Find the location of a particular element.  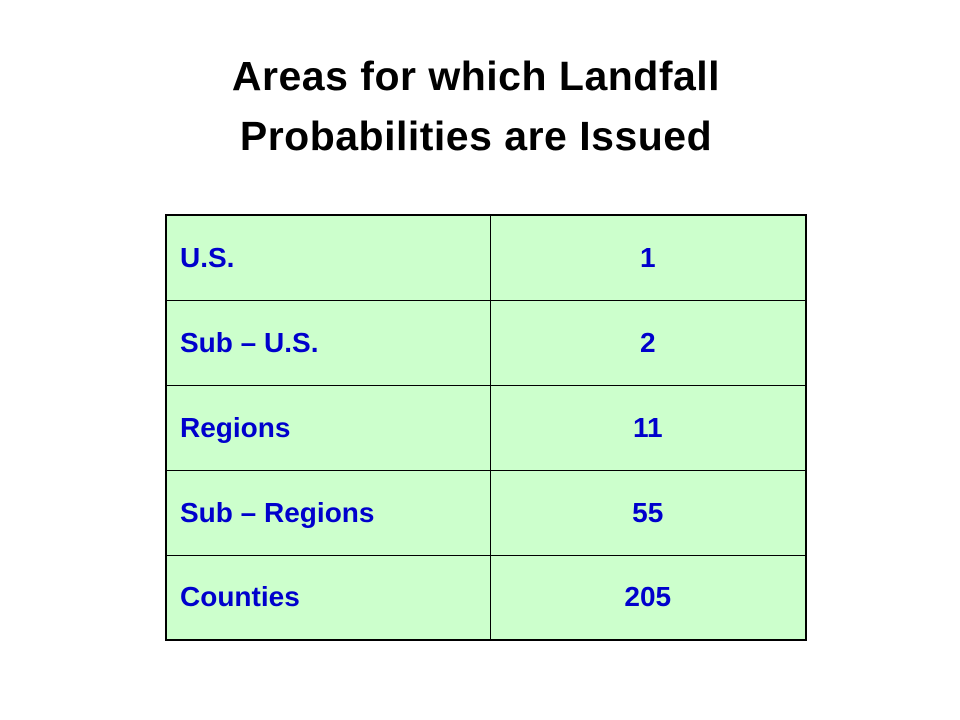

table-row: U.S. 1 is located at coordinates (486, 257).